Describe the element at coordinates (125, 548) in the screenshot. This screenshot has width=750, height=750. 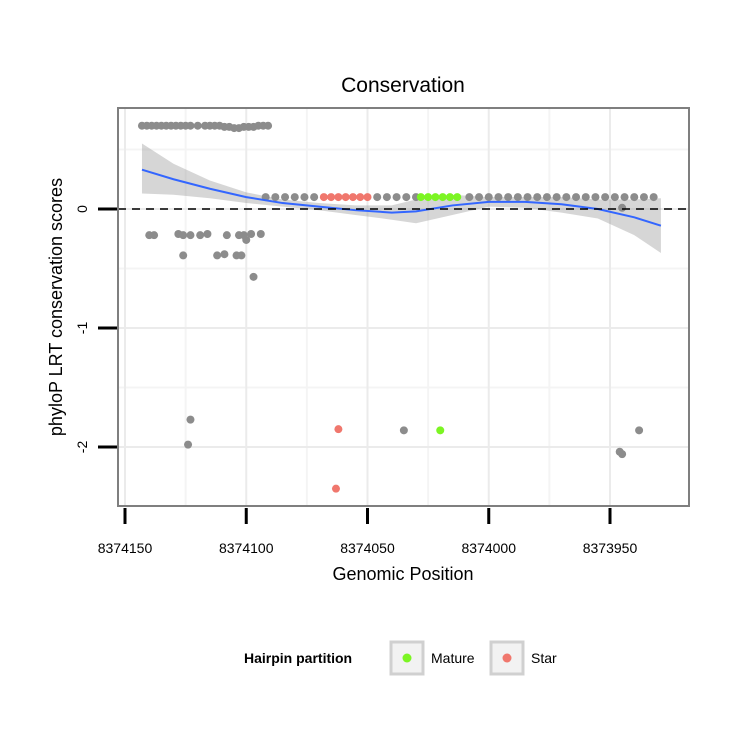
I see `x-tick-label: 8374150` at that location.